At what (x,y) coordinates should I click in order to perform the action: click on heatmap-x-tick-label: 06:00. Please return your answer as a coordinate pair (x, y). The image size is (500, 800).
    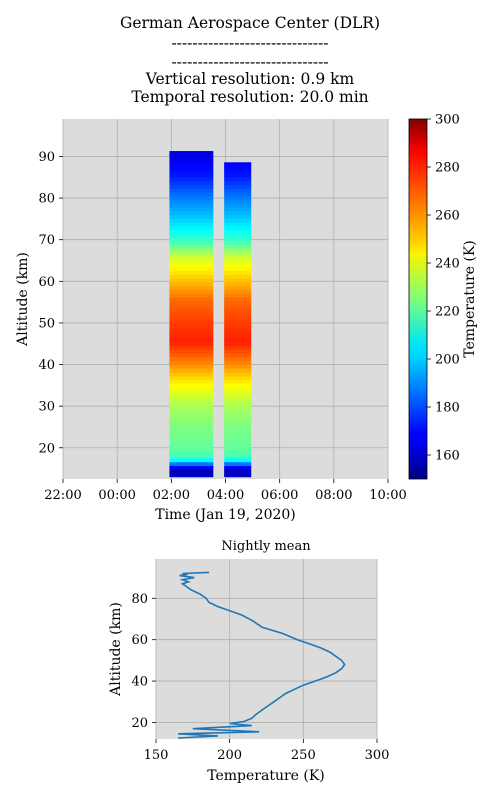
    Looking at the image, I should click on (279, 495).